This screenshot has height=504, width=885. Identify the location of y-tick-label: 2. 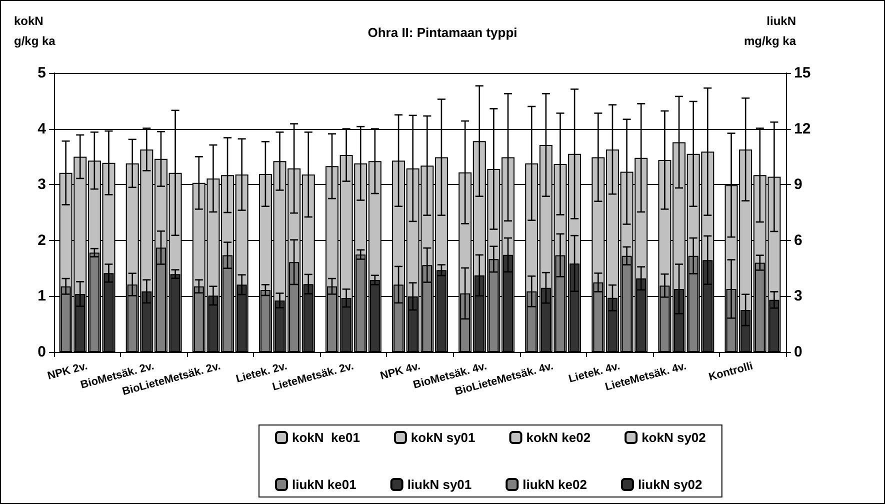
(42, 240).